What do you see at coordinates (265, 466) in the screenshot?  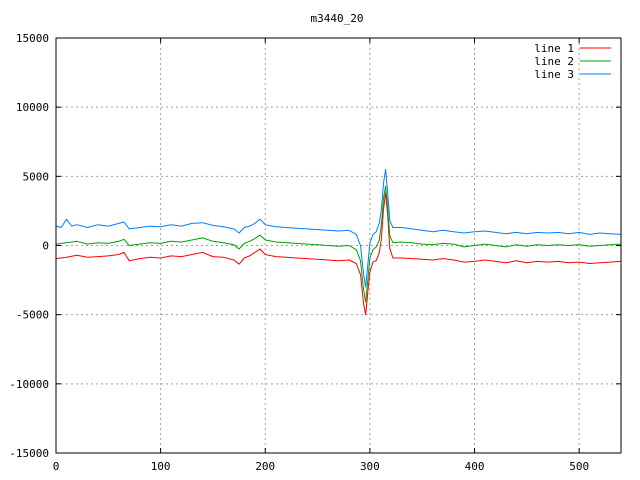 I see `x-tick-label: 200` at bounding box center [265, 466].